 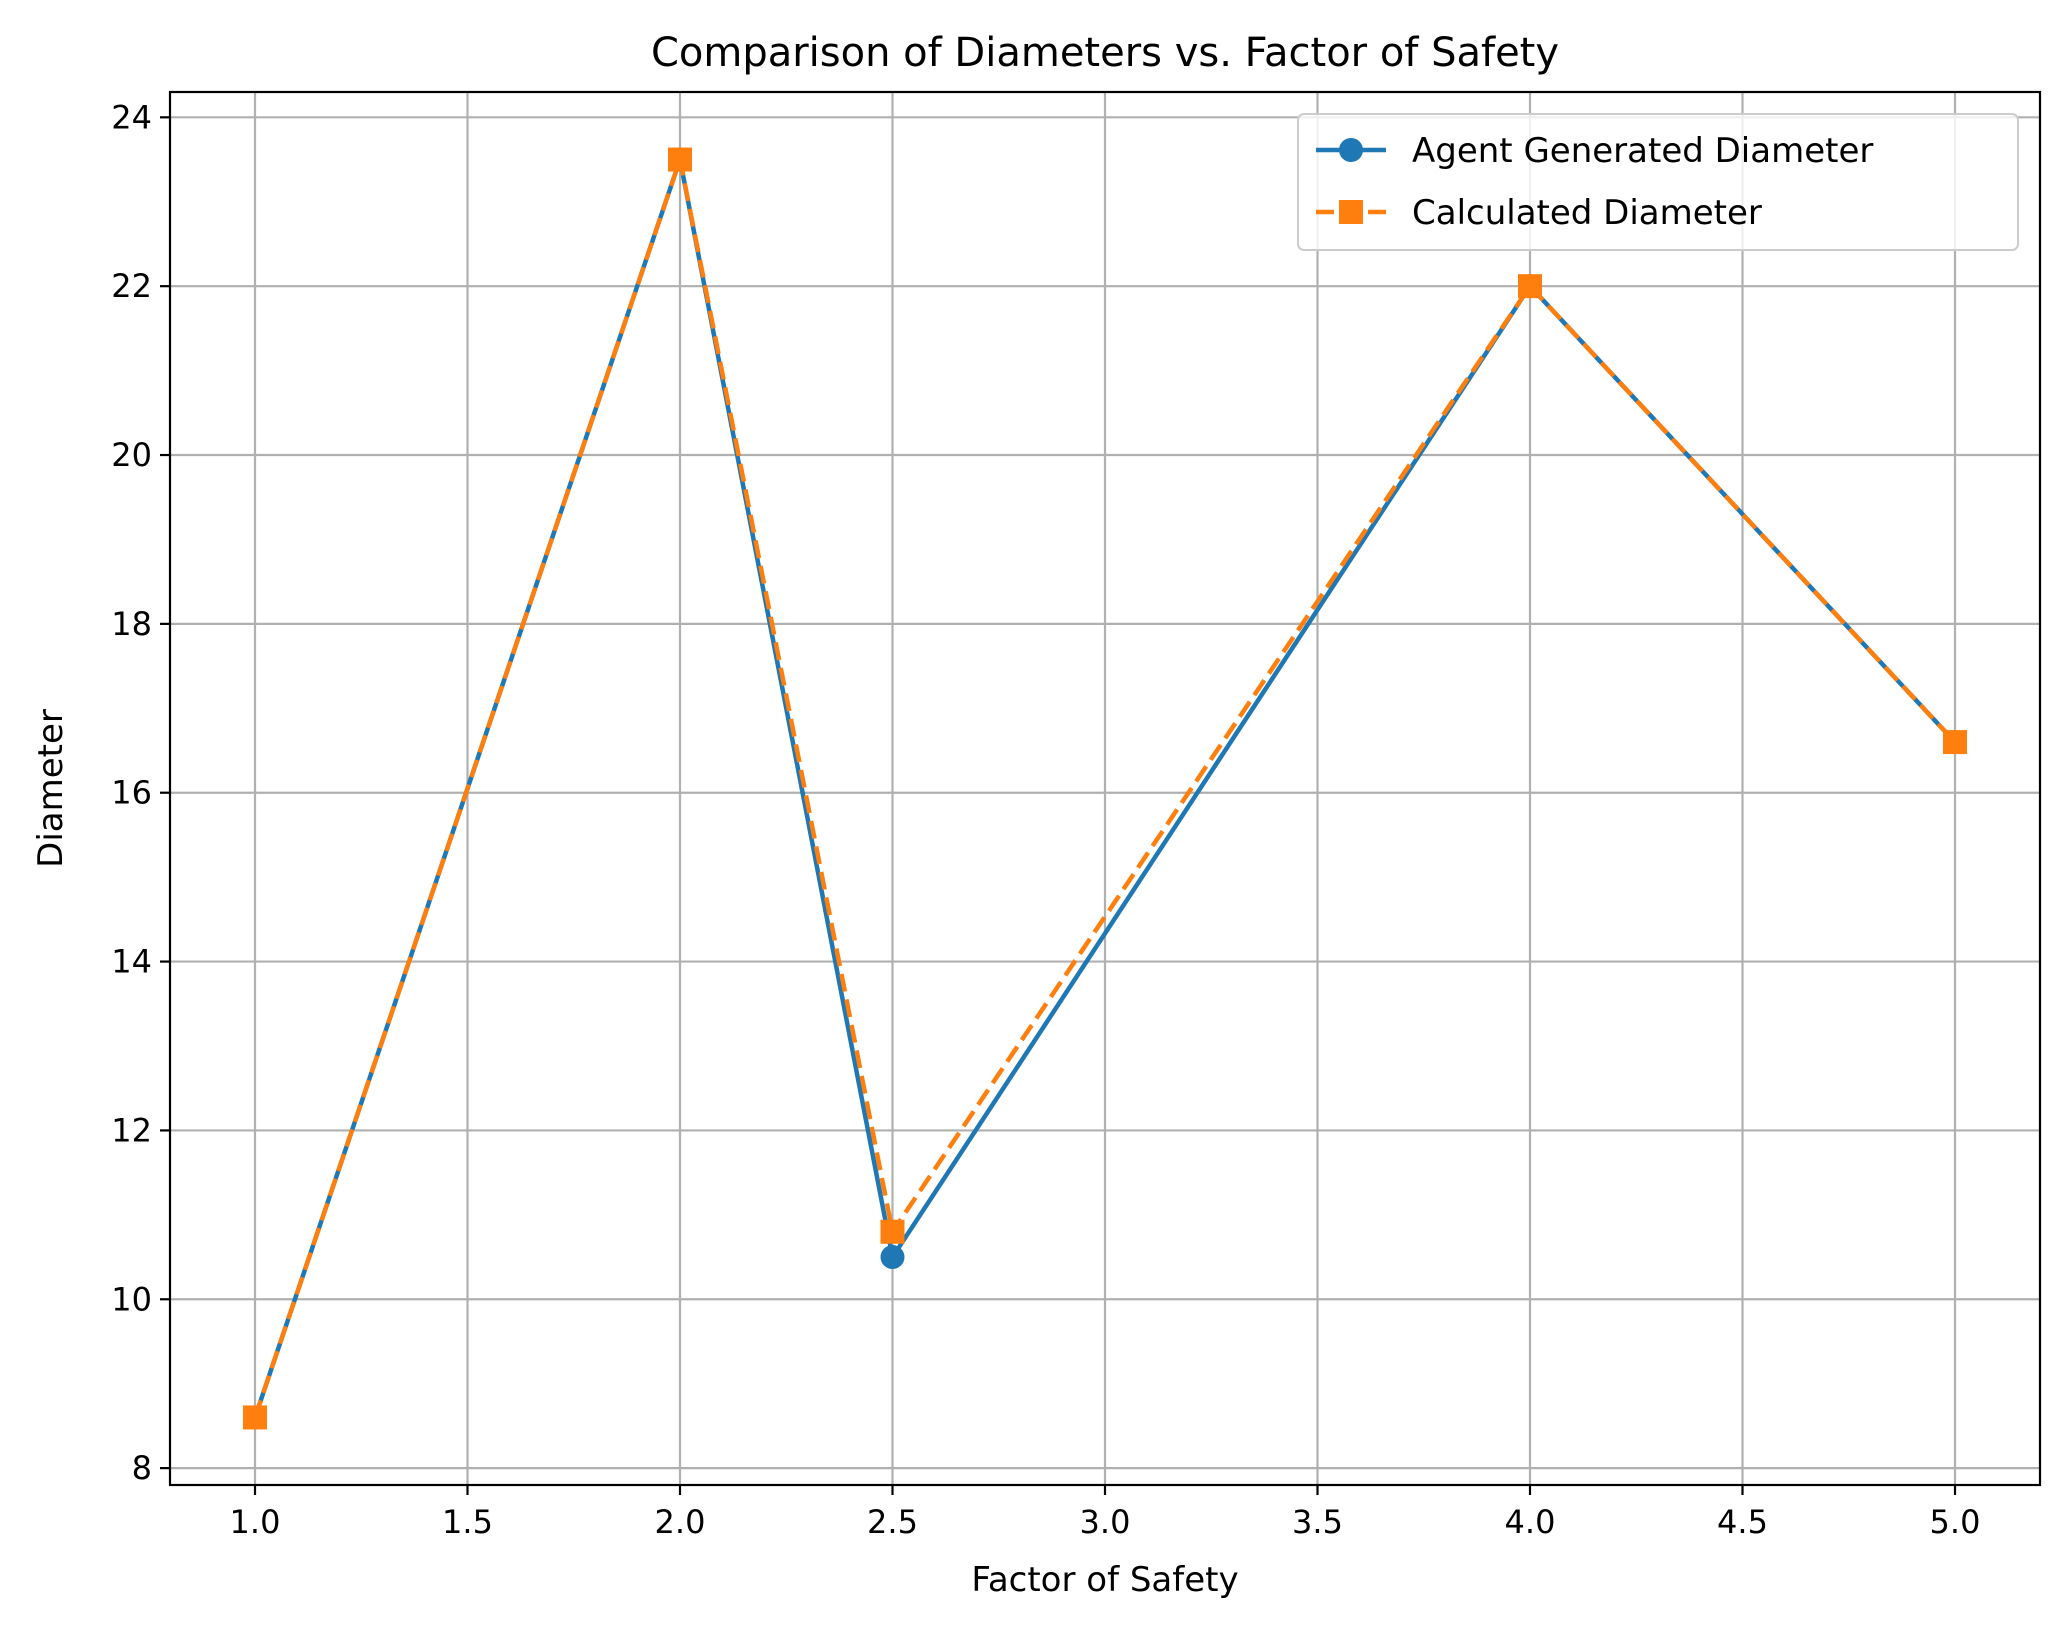 I want to click on y-tick-label: 16, so click(x=131, y=793).